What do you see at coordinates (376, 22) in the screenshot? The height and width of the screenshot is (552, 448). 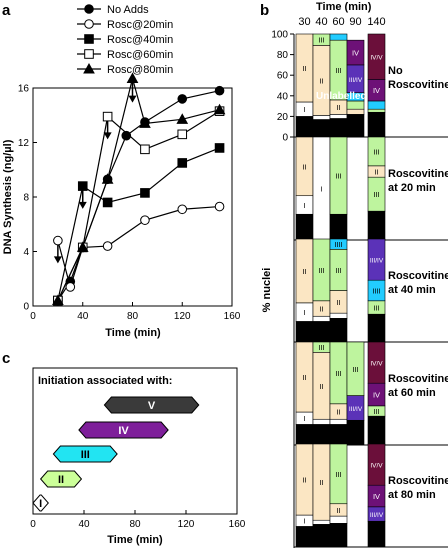 I see `category-label-b: 140` at bounding box center [376, 22].